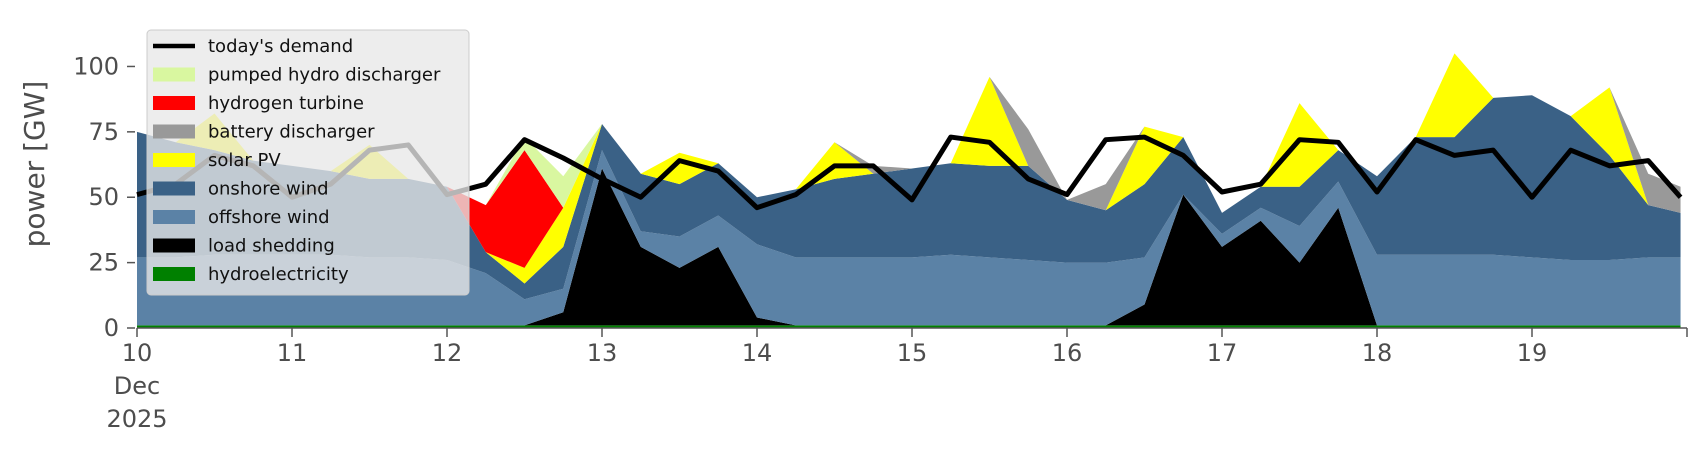 The image size is (1706, 460). What do you see at coordinates (286, 103) in the screenshot?
I see `legend-label-hydrogen-turbine: hydrogen turbine` at bounding box center [286, 103].